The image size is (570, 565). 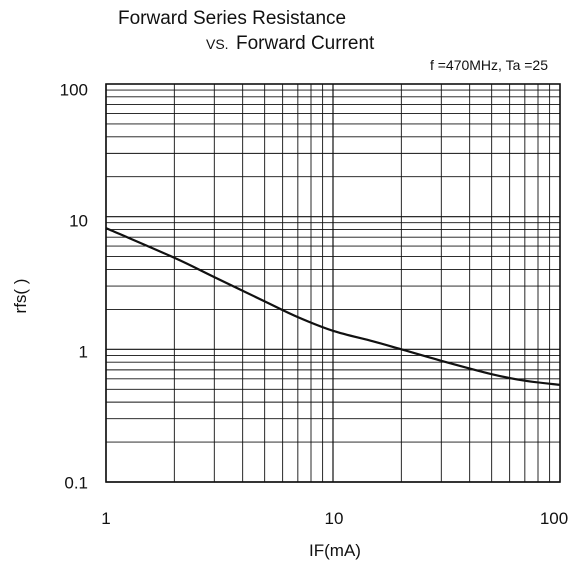 What do you see at coordinates (305, 43) in the screenshot?
I see `chart-subtitle: Forward Current` at bounding box center [305, 43].